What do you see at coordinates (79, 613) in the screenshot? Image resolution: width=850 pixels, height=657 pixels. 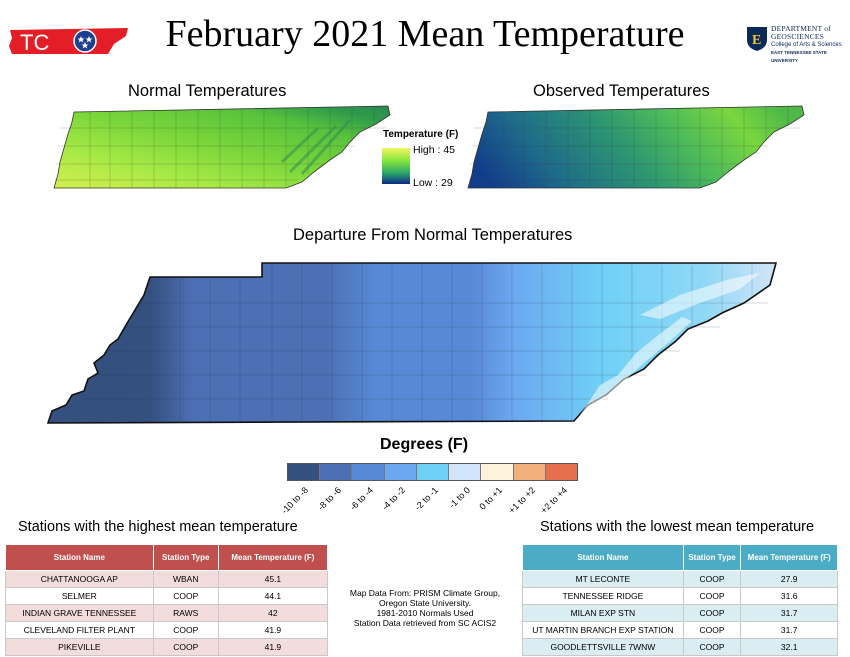 I see `station-name-cell: INDIAN GRAVE TENNESSEE` at bounding box center [79, 613].